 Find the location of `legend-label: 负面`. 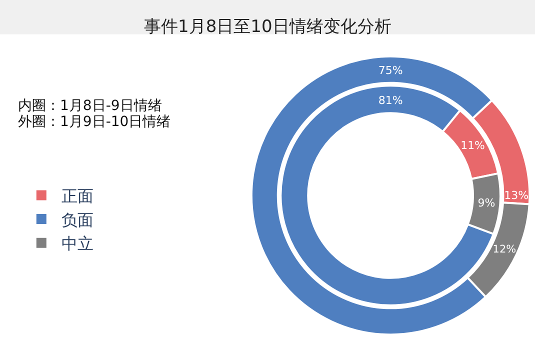

legend-label: 负面 is located at coordinates (77, 220).